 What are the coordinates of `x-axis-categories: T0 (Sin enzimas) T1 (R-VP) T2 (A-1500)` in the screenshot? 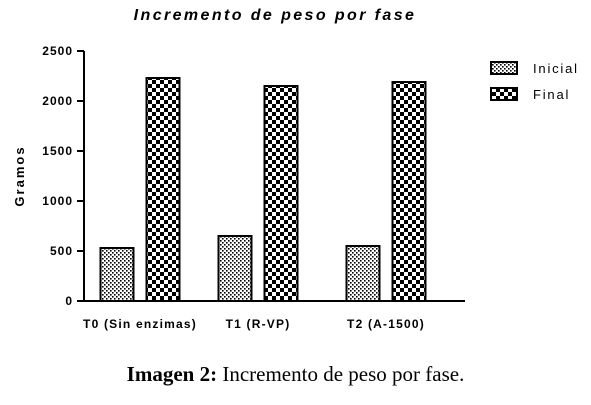 It's located at (254, 324).